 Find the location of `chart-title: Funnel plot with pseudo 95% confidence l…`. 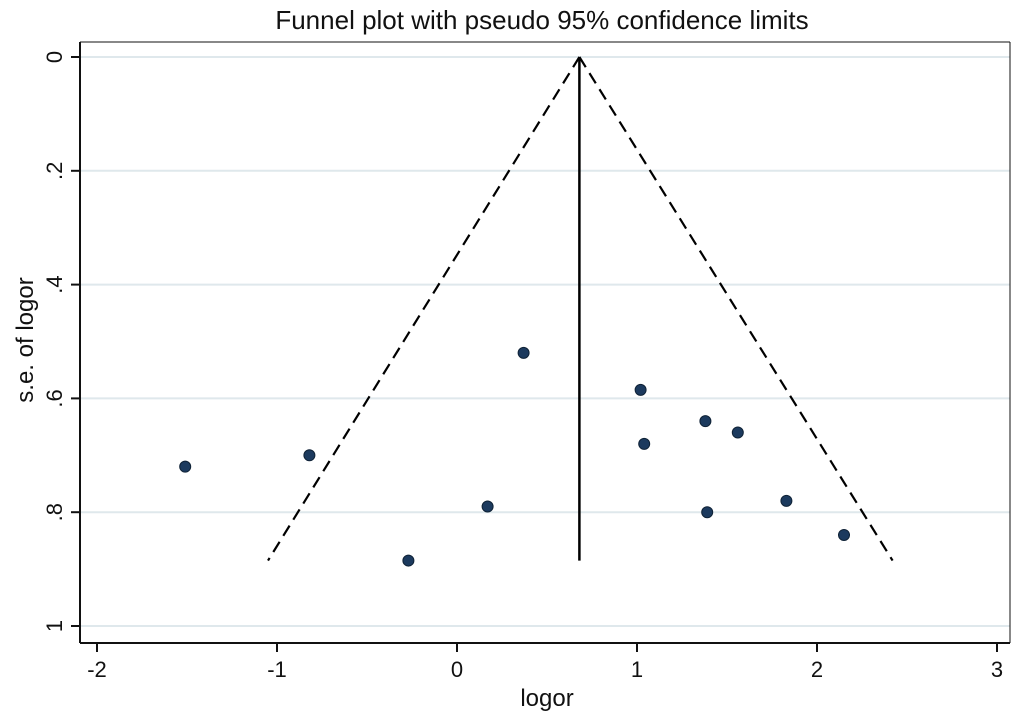

chart-title: Funnel plot with pseudo 95% confidence l… is located at coordinates (541, 20).